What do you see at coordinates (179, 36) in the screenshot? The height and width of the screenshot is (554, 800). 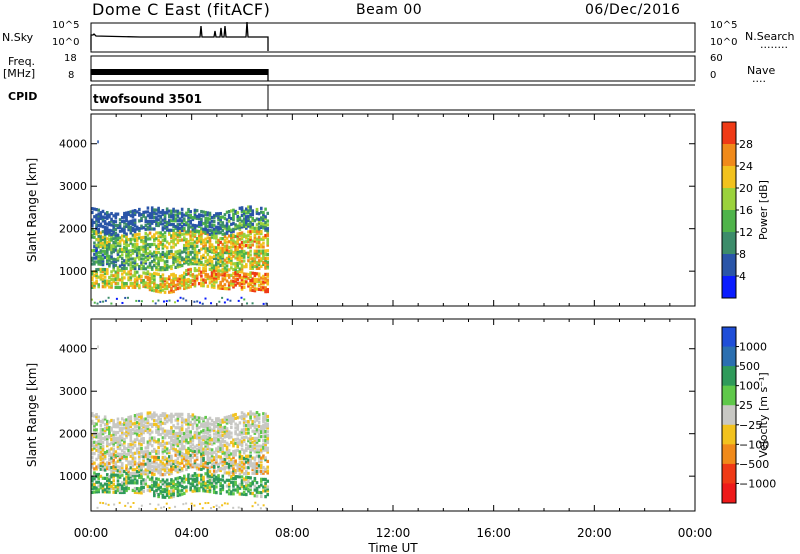 I see `nsky-trace` at bounding box center [179, 36].